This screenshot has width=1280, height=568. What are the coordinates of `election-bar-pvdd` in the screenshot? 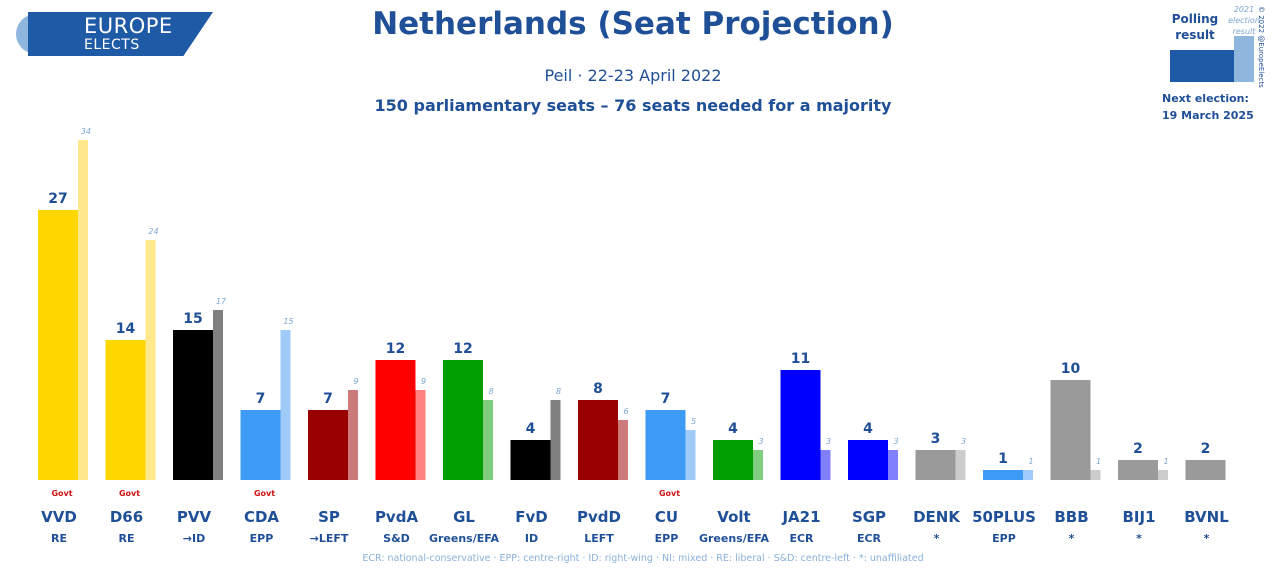 It's located at (623, 450).